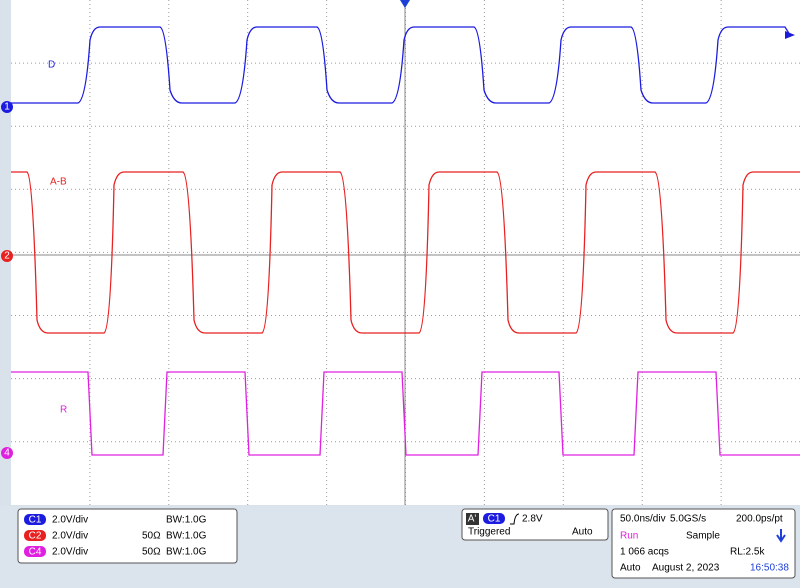 The width and height of the screenshot is (800, 588). Describe the element at coordinates (703, 543) in the screenshot. I see `acquisition-panel` at that location.